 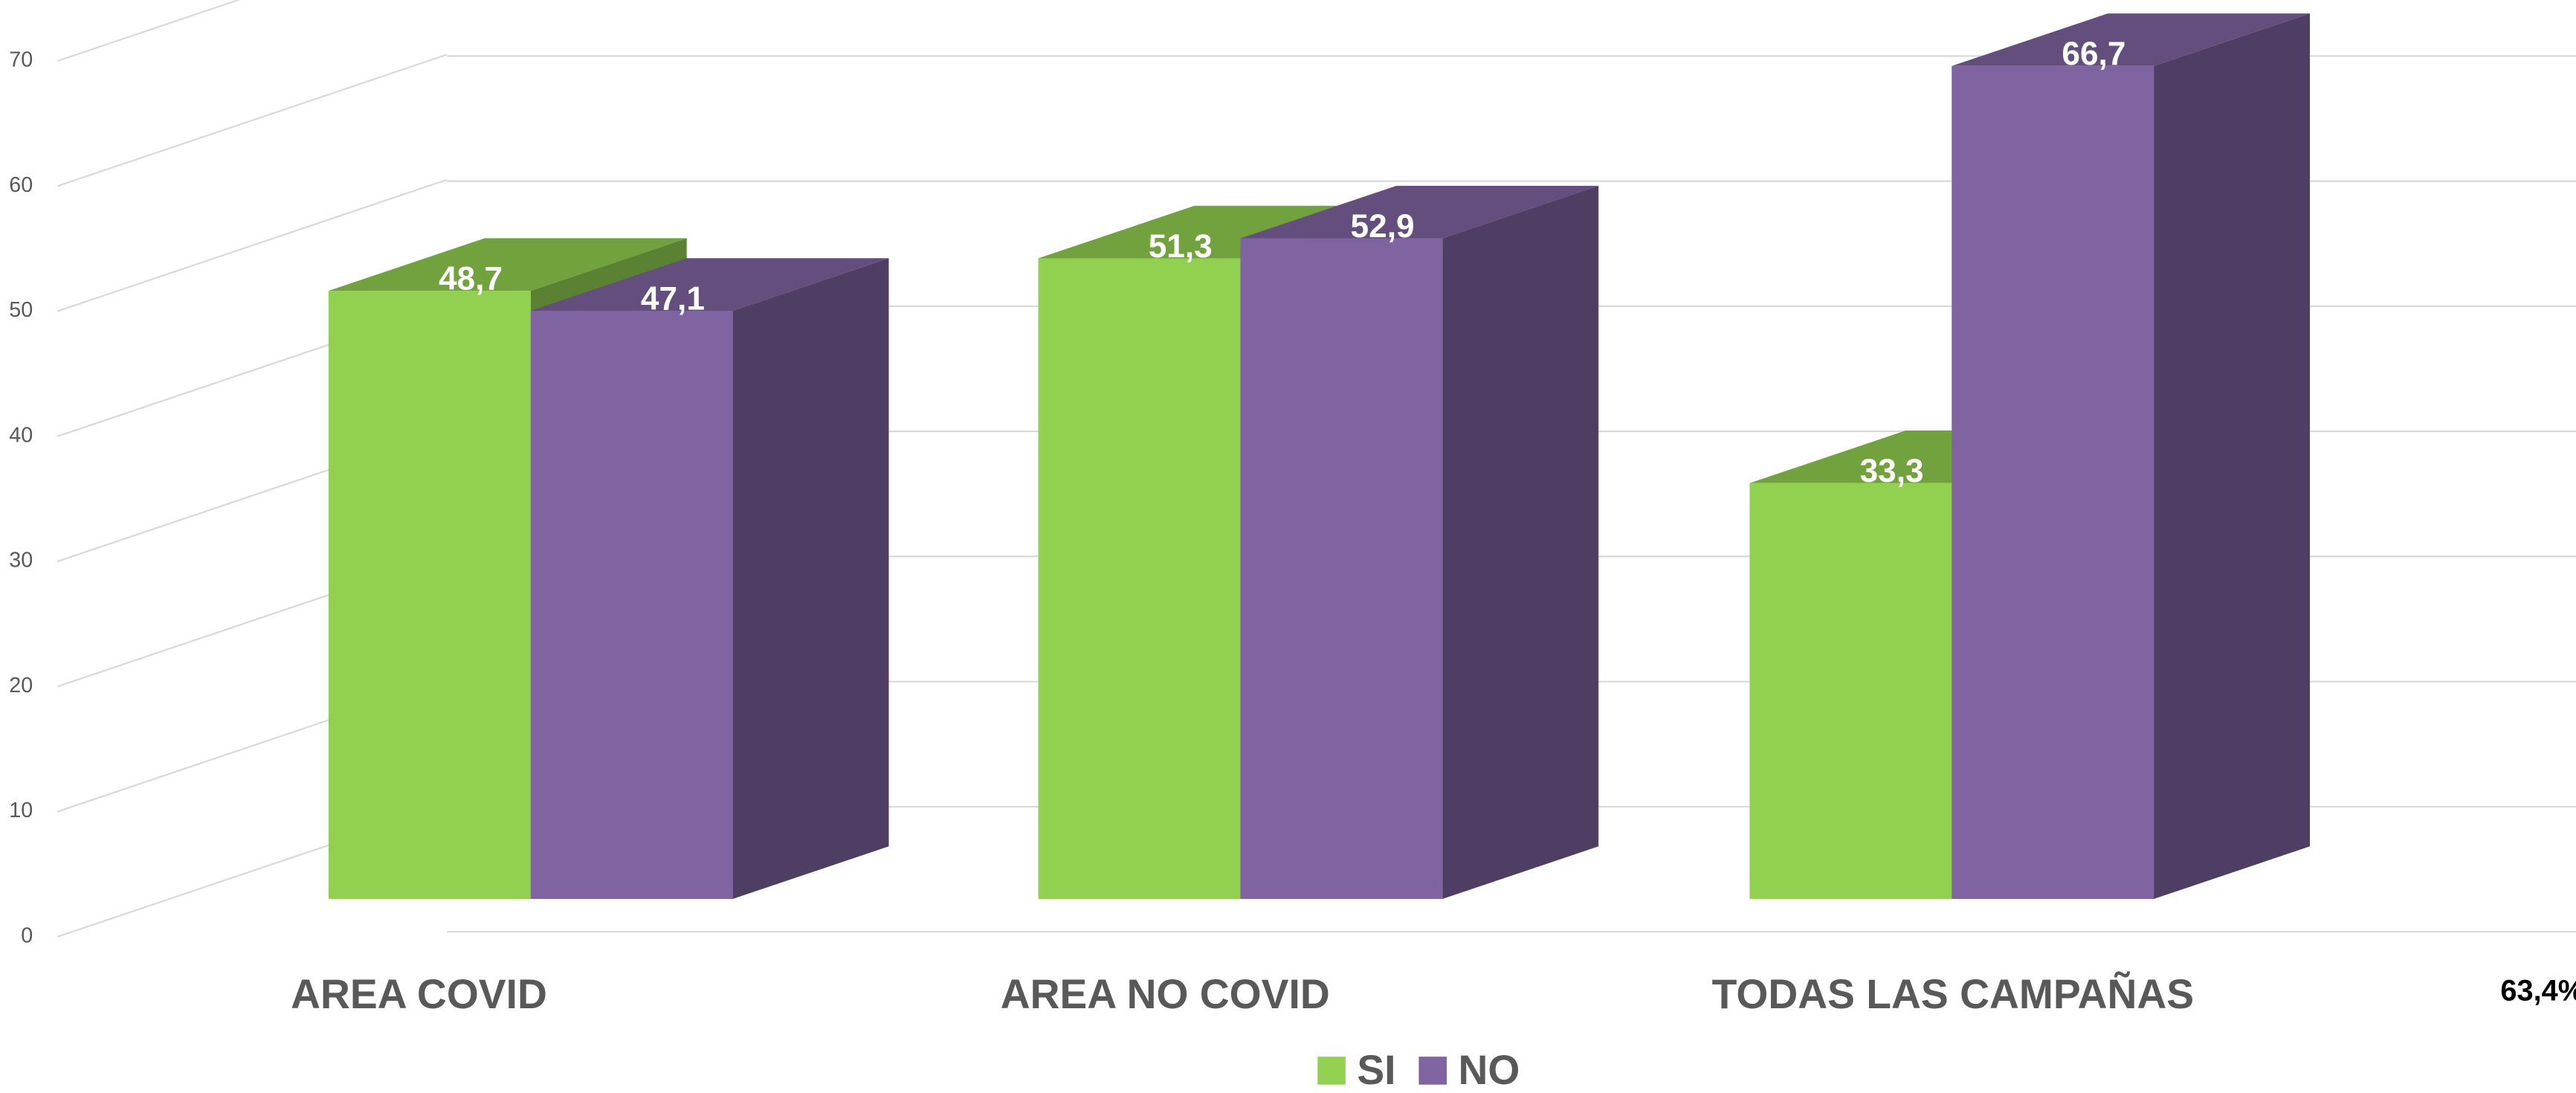 I want to click on value-label: 52,9, so click(x=1383, y=226).